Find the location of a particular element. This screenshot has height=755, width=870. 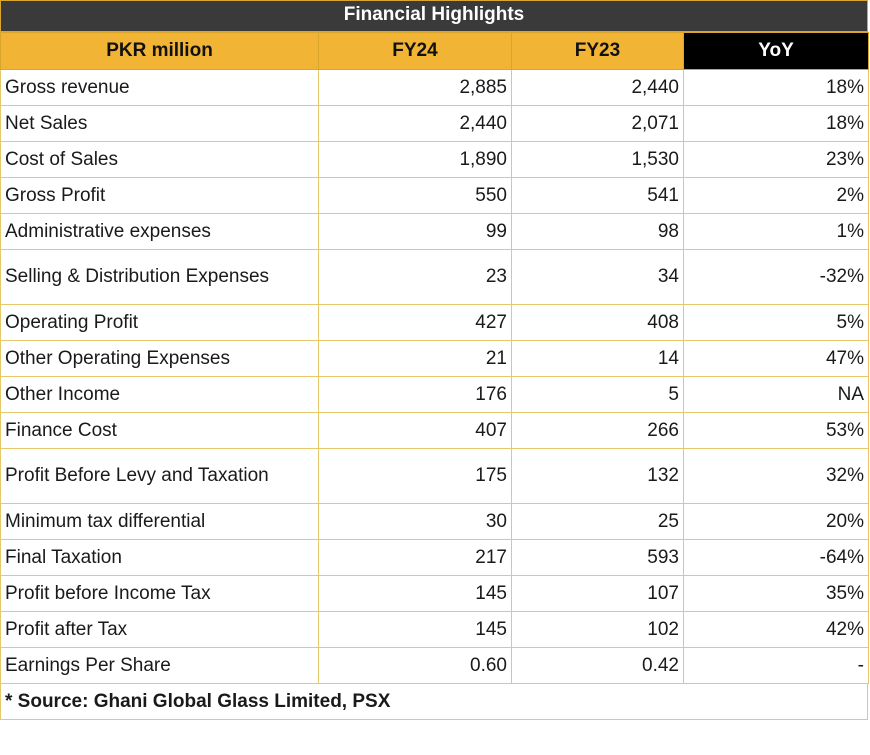

row-label: Finance Cost is located at coordinates (159, 430).